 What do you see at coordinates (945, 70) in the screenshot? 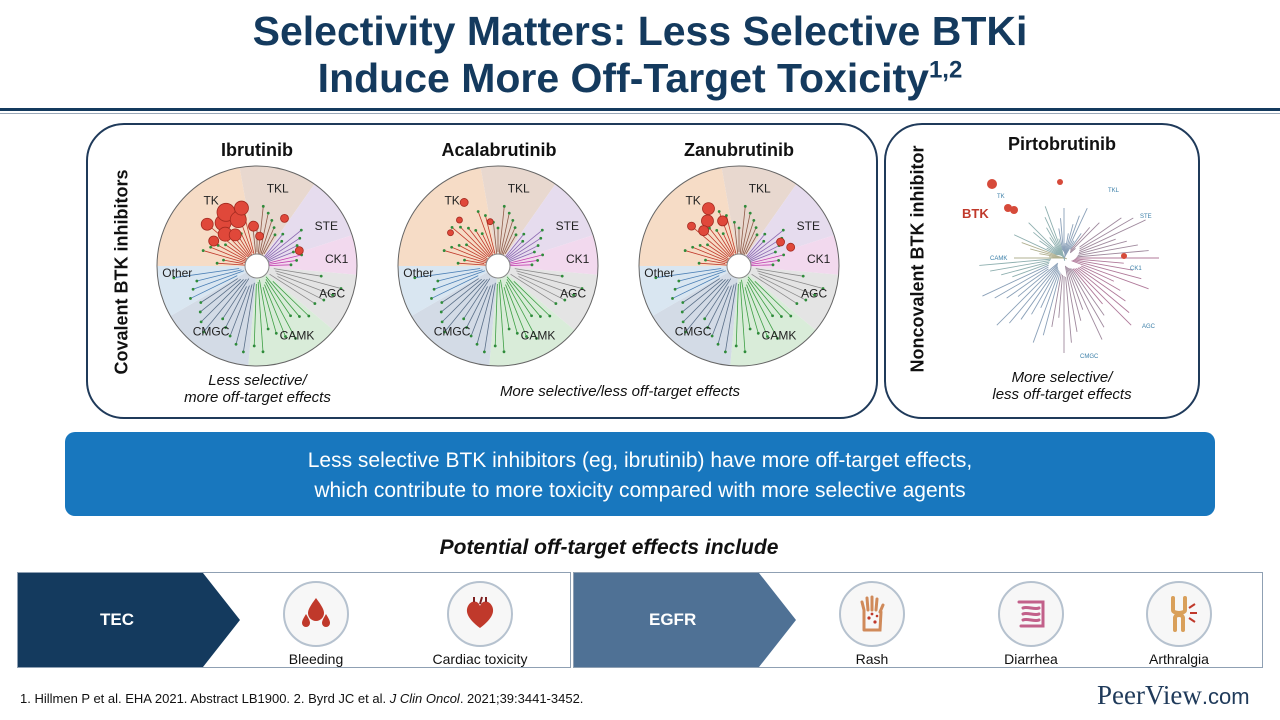
I see `title-superscript: 1,2` at bounding box center [945, 70].